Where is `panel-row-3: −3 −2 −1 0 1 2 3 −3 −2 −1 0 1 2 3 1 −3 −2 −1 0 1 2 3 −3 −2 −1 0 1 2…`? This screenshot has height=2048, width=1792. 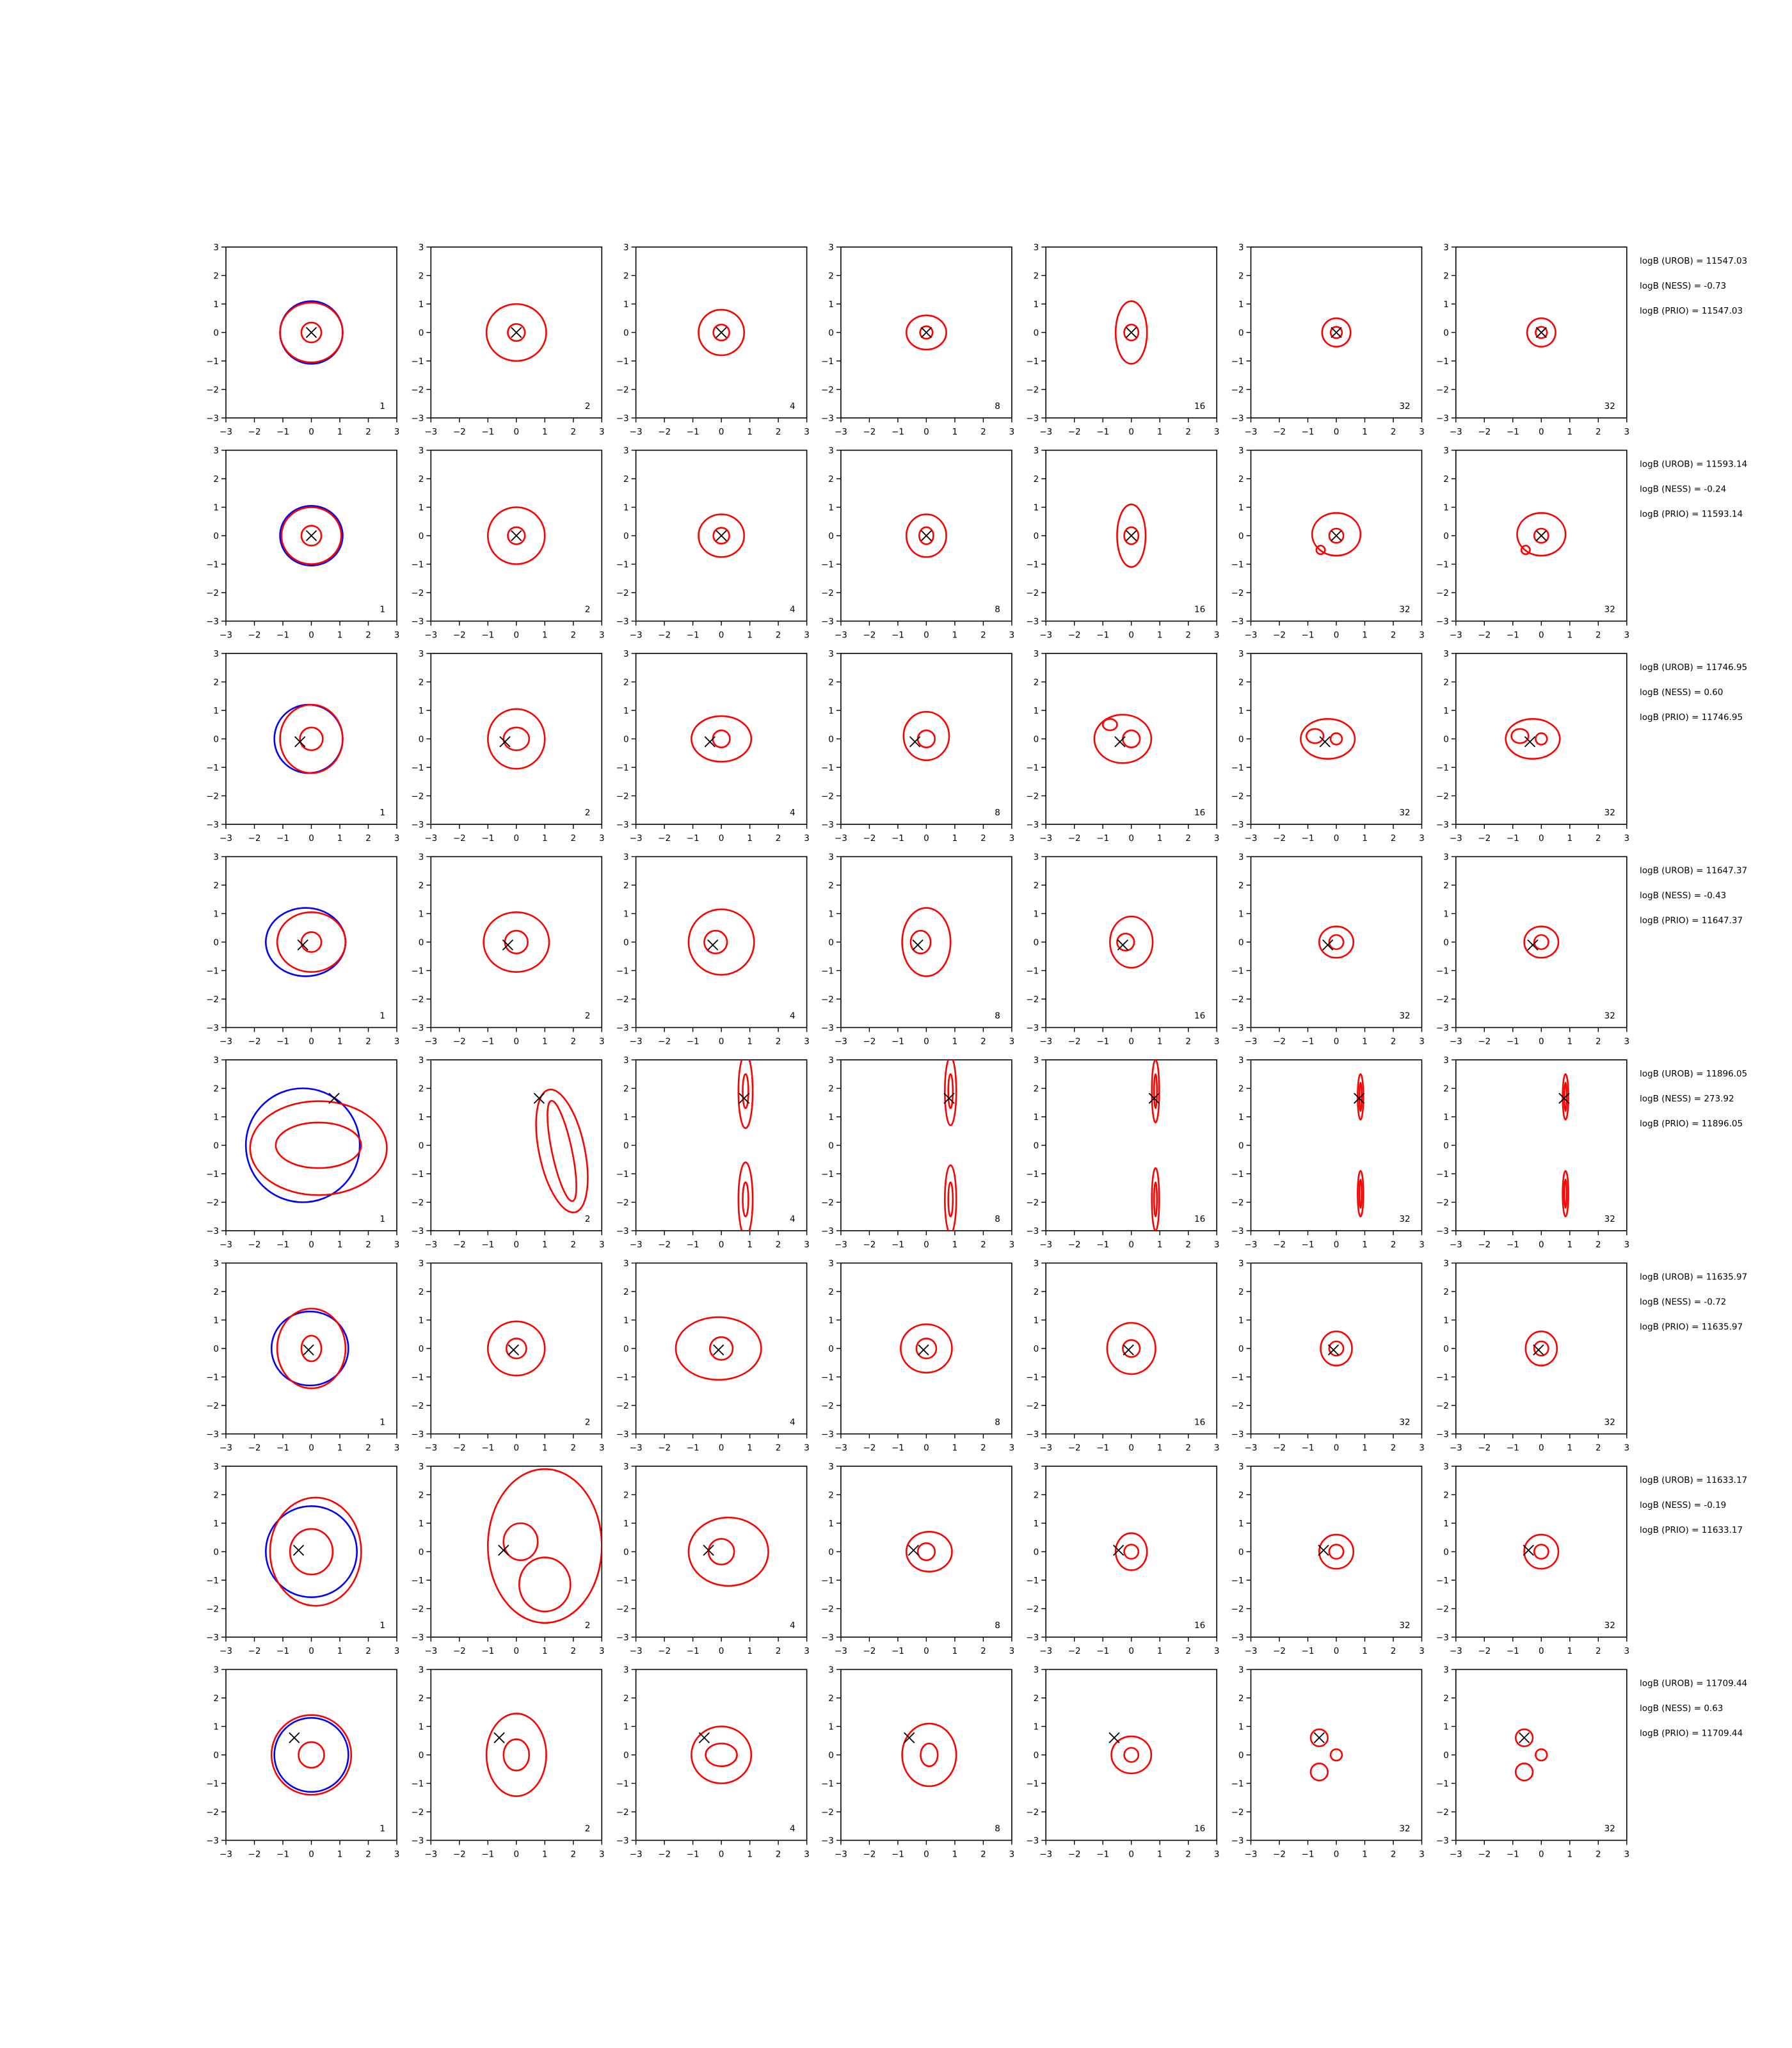
panel-row-3: −3 −2 −1 0 1 2 3 −3 −2 −1 0 1 2 3 1 −3 −2 −1 0 1 2 3 −3 −2 −1 0 1 2… is located at coordinates (976, 746).